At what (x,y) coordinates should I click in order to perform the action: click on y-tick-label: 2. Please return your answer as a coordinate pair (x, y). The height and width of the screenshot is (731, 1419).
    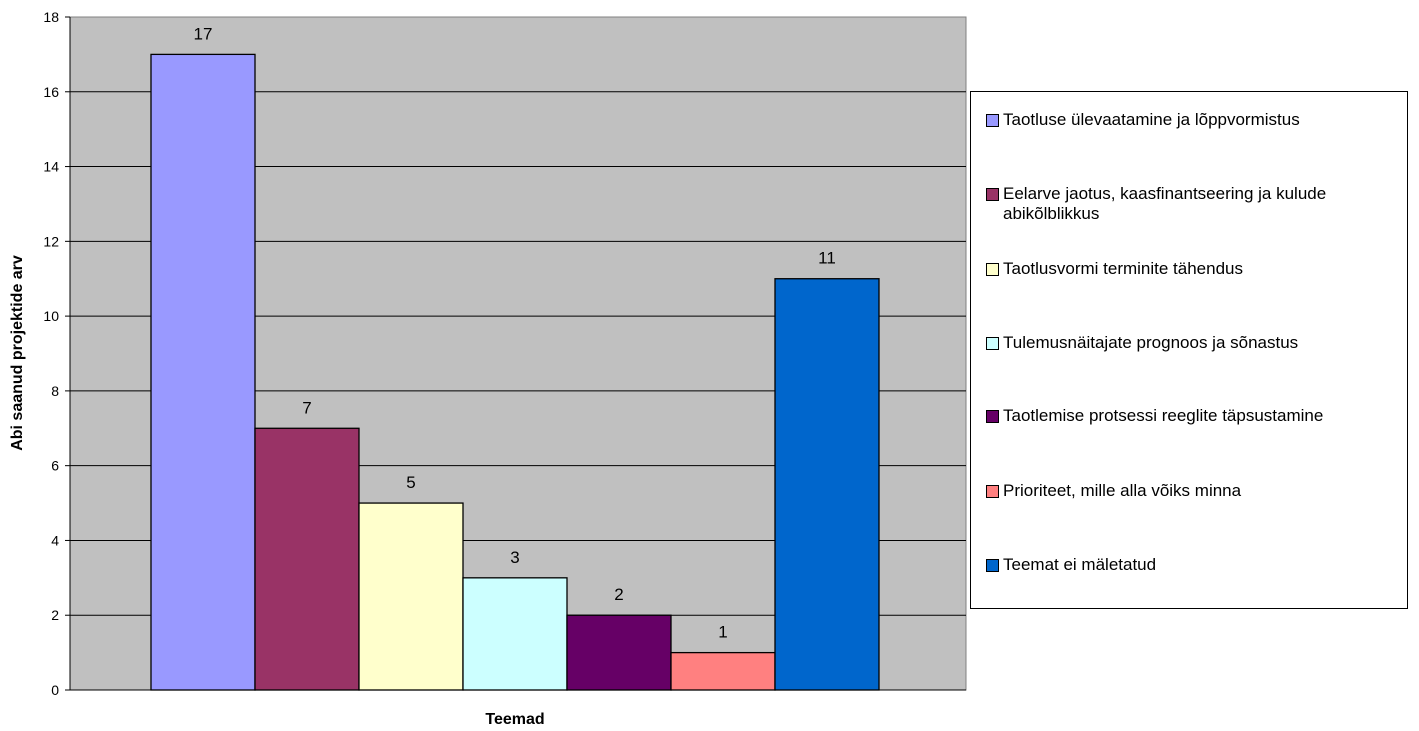
    Looking at the image, I should click on (55, 615).